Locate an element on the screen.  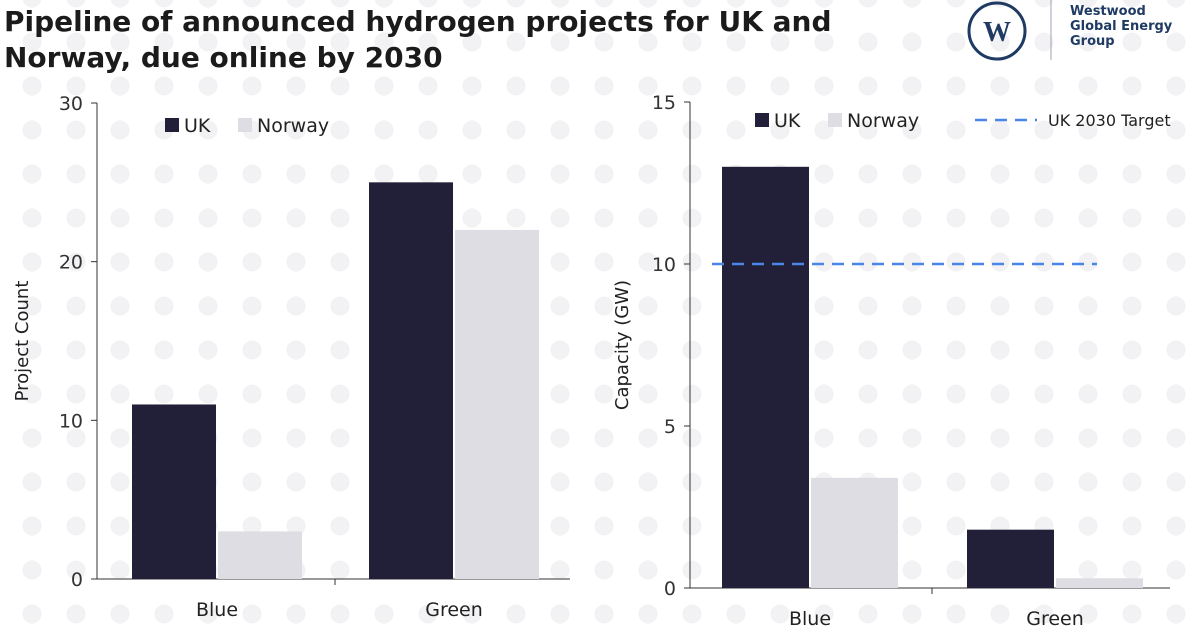
logo-line: Group is located at coordinates (1092, 41).